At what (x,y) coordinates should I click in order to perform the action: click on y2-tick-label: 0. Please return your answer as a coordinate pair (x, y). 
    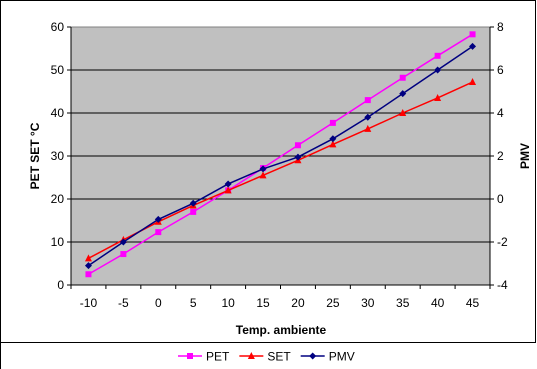
    Looking at the image, I should click on (500, 199).